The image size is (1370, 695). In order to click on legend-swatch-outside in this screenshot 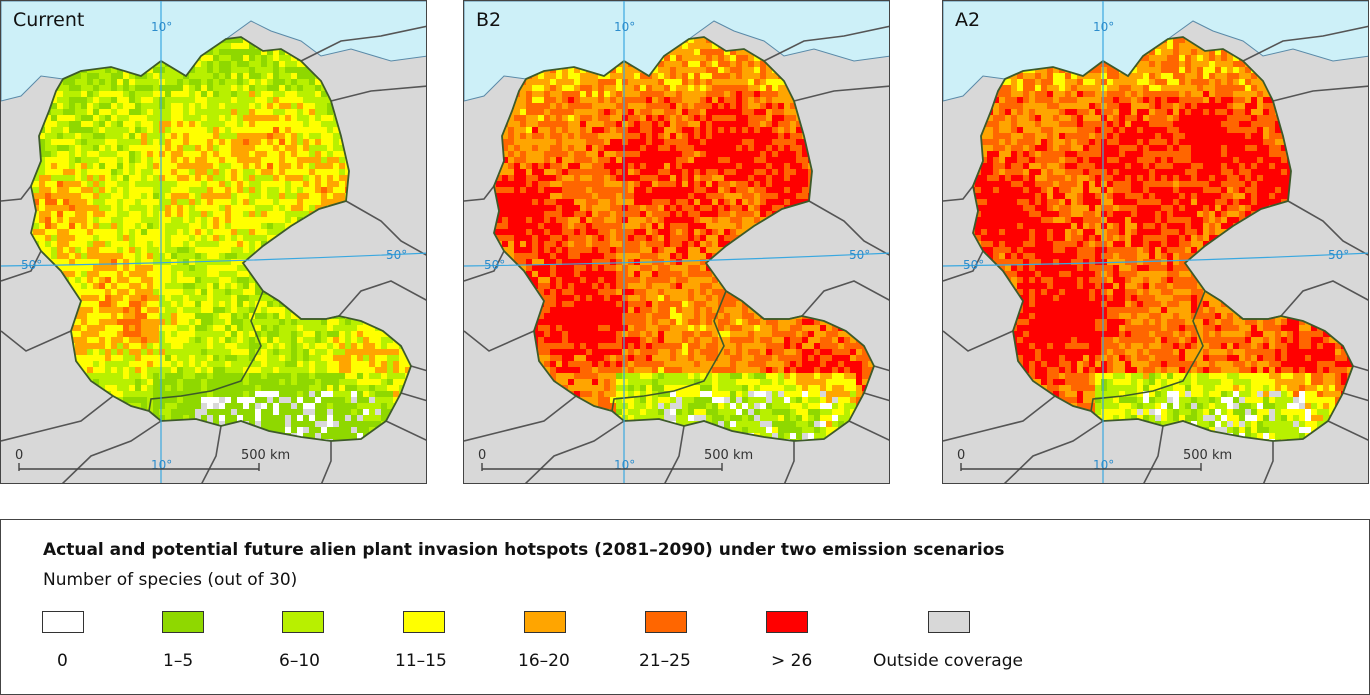, I will do `click(949, 622)`.